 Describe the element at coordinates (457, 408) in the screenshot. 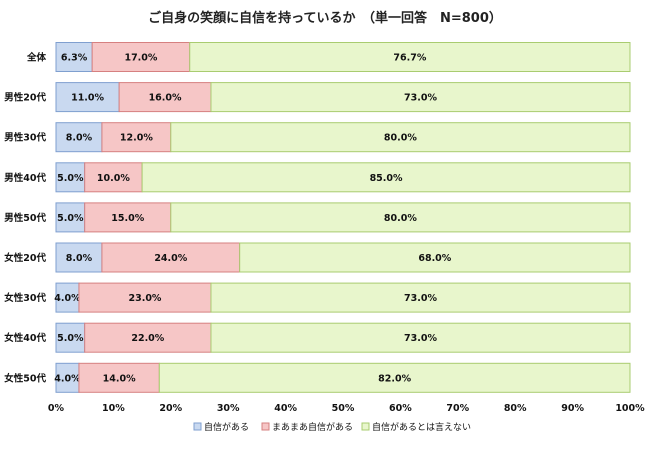

I see `x-tick-label: 70%` at that location.